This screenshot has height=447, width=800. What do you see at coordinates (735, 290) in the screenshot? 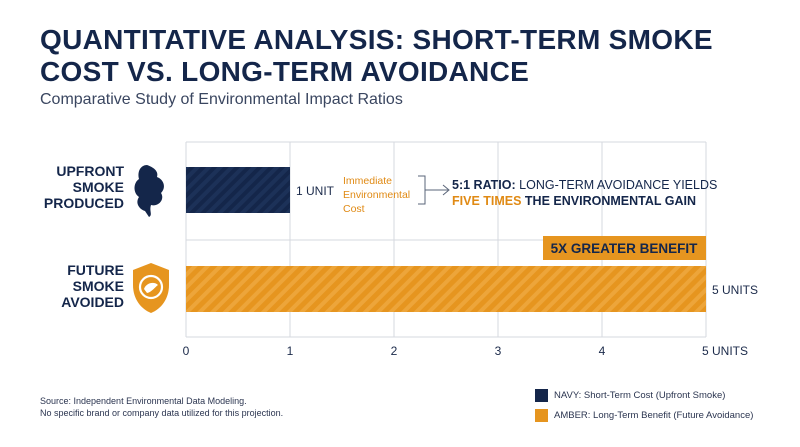
I see `bar-value-label-1: 5 UNITS` at bounding box center [735, 290].